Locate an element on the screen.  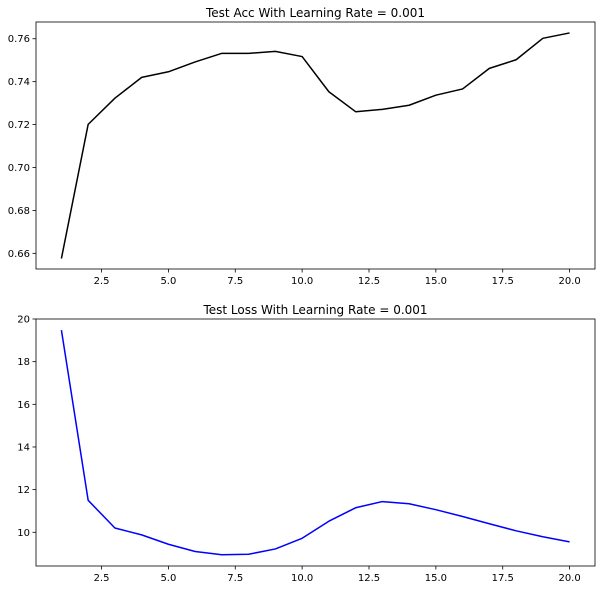
y-tick-label: 18 is located at coordinates (23, 362).